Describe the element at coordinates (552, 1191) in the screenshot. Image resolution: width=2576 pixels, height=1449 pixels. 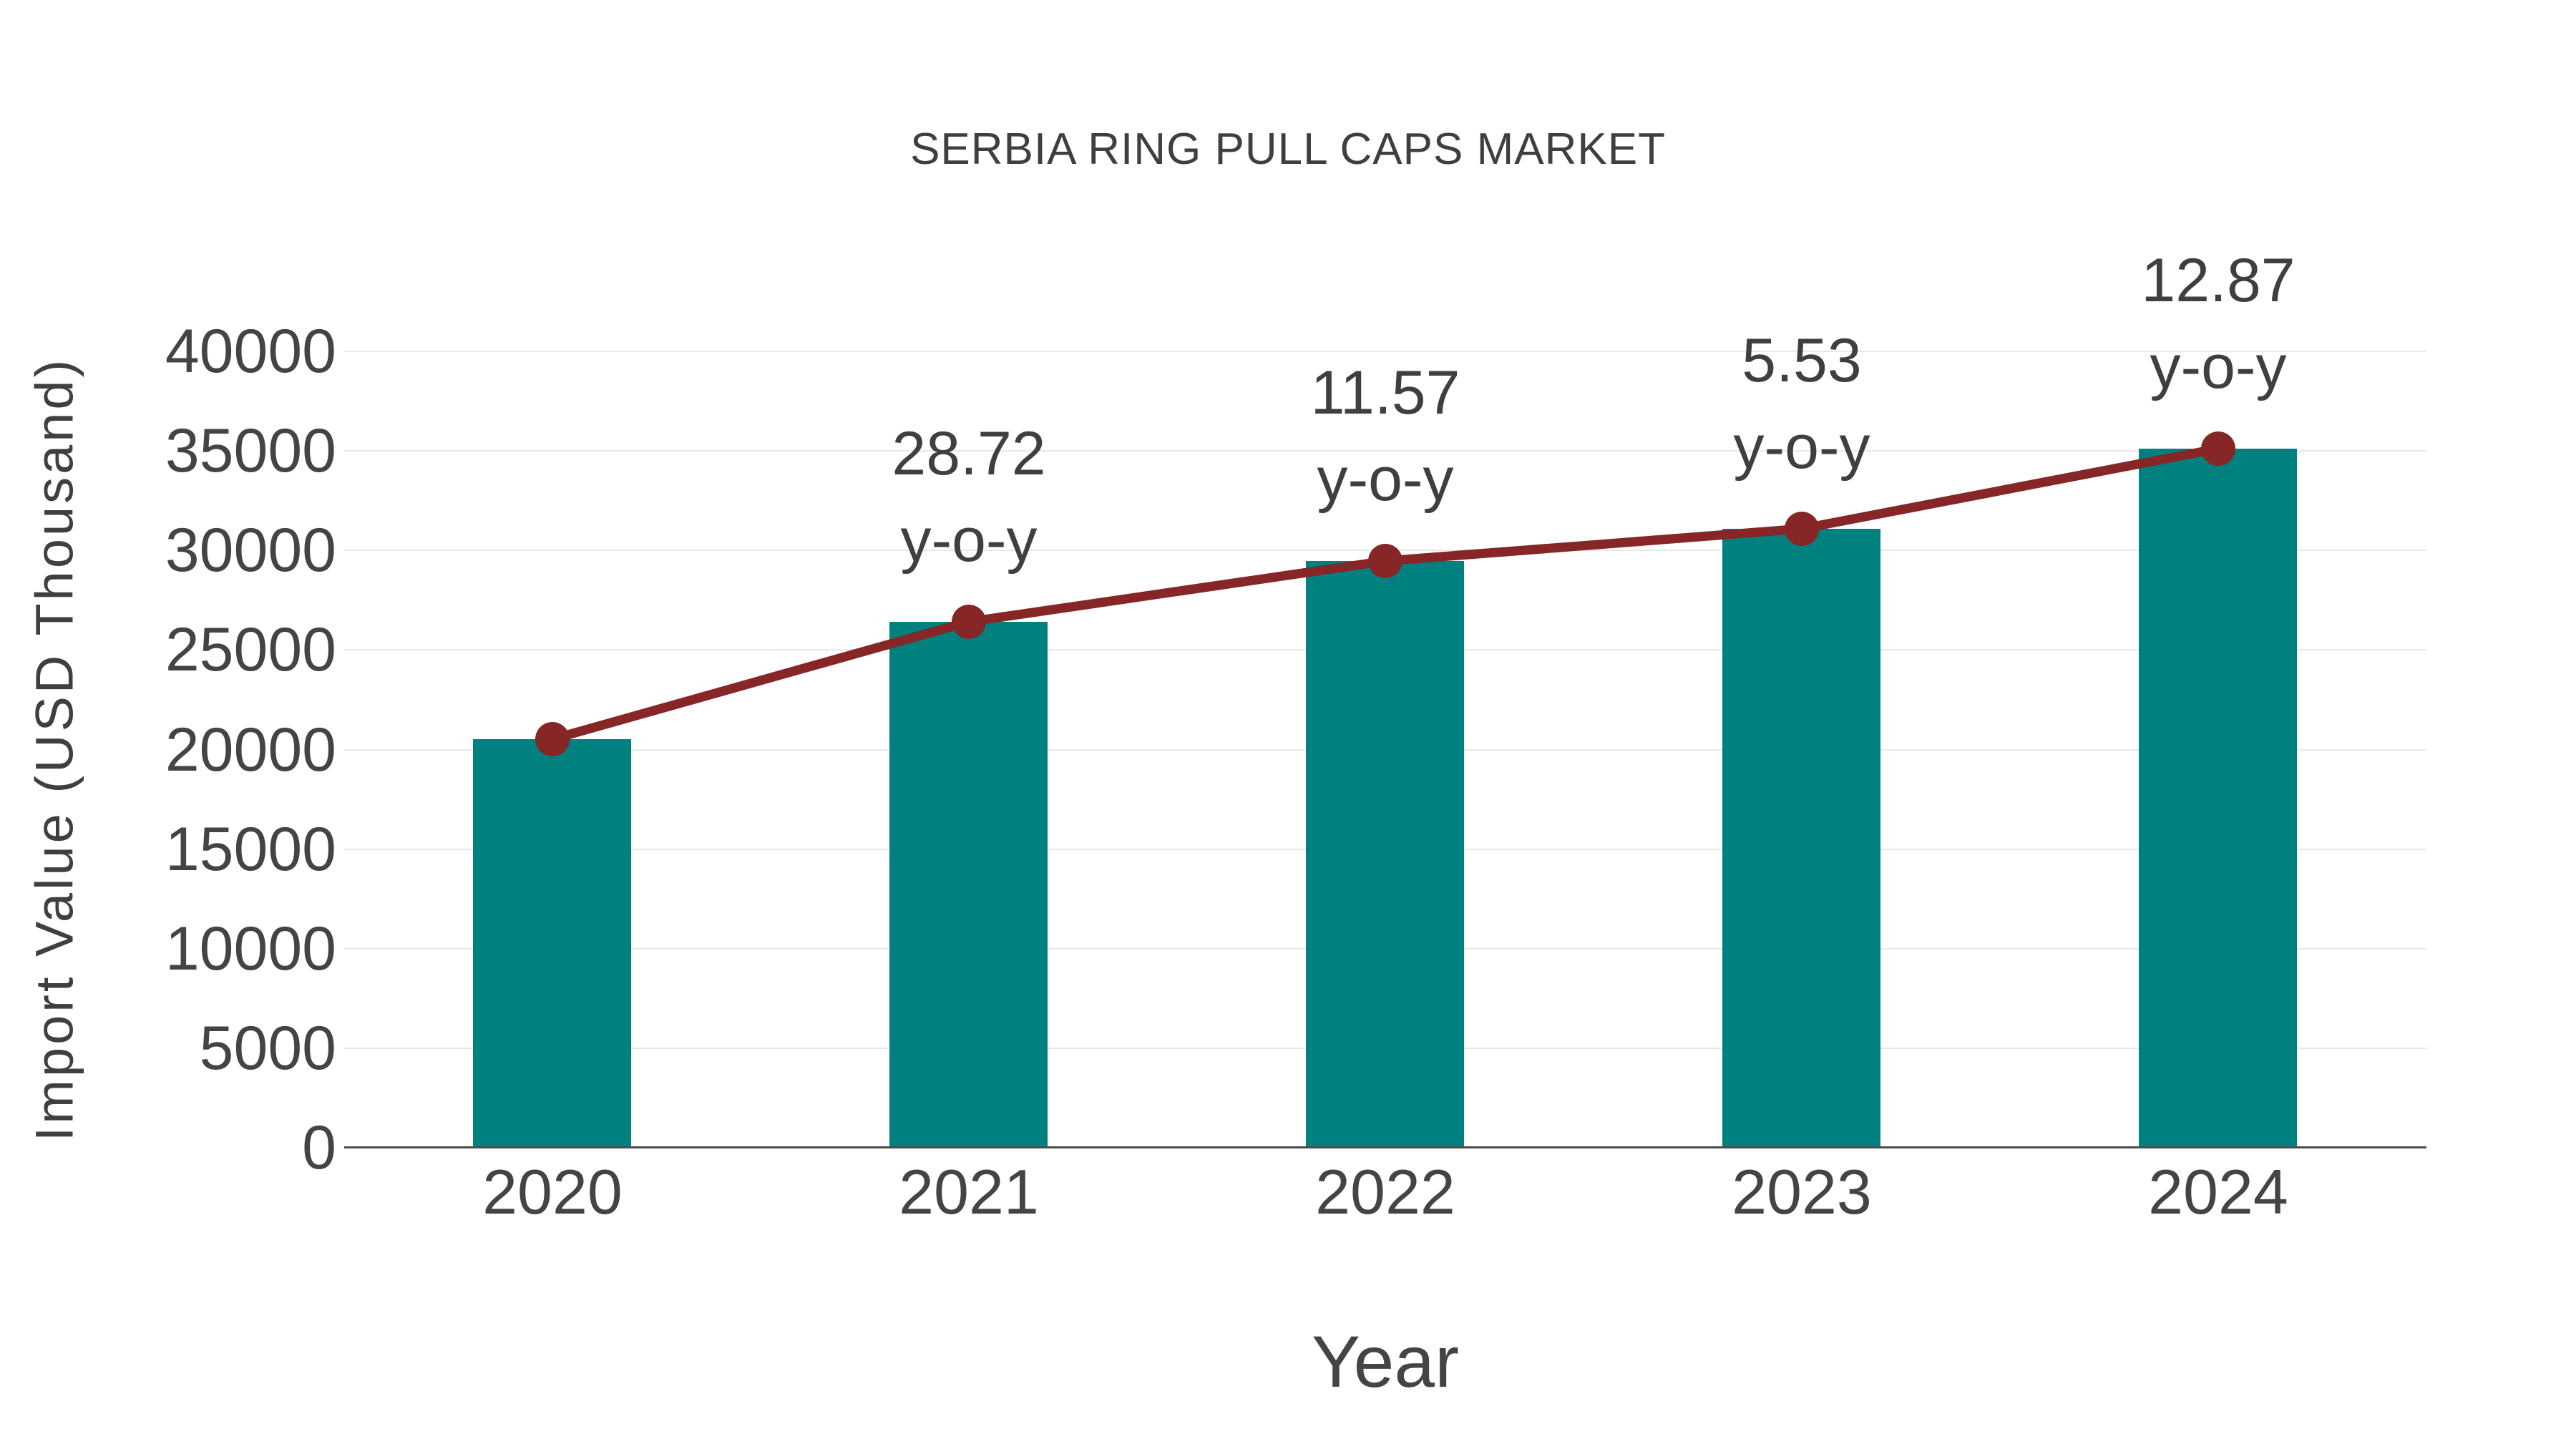
I see `x-axis-tick-label: 2020` at that location.